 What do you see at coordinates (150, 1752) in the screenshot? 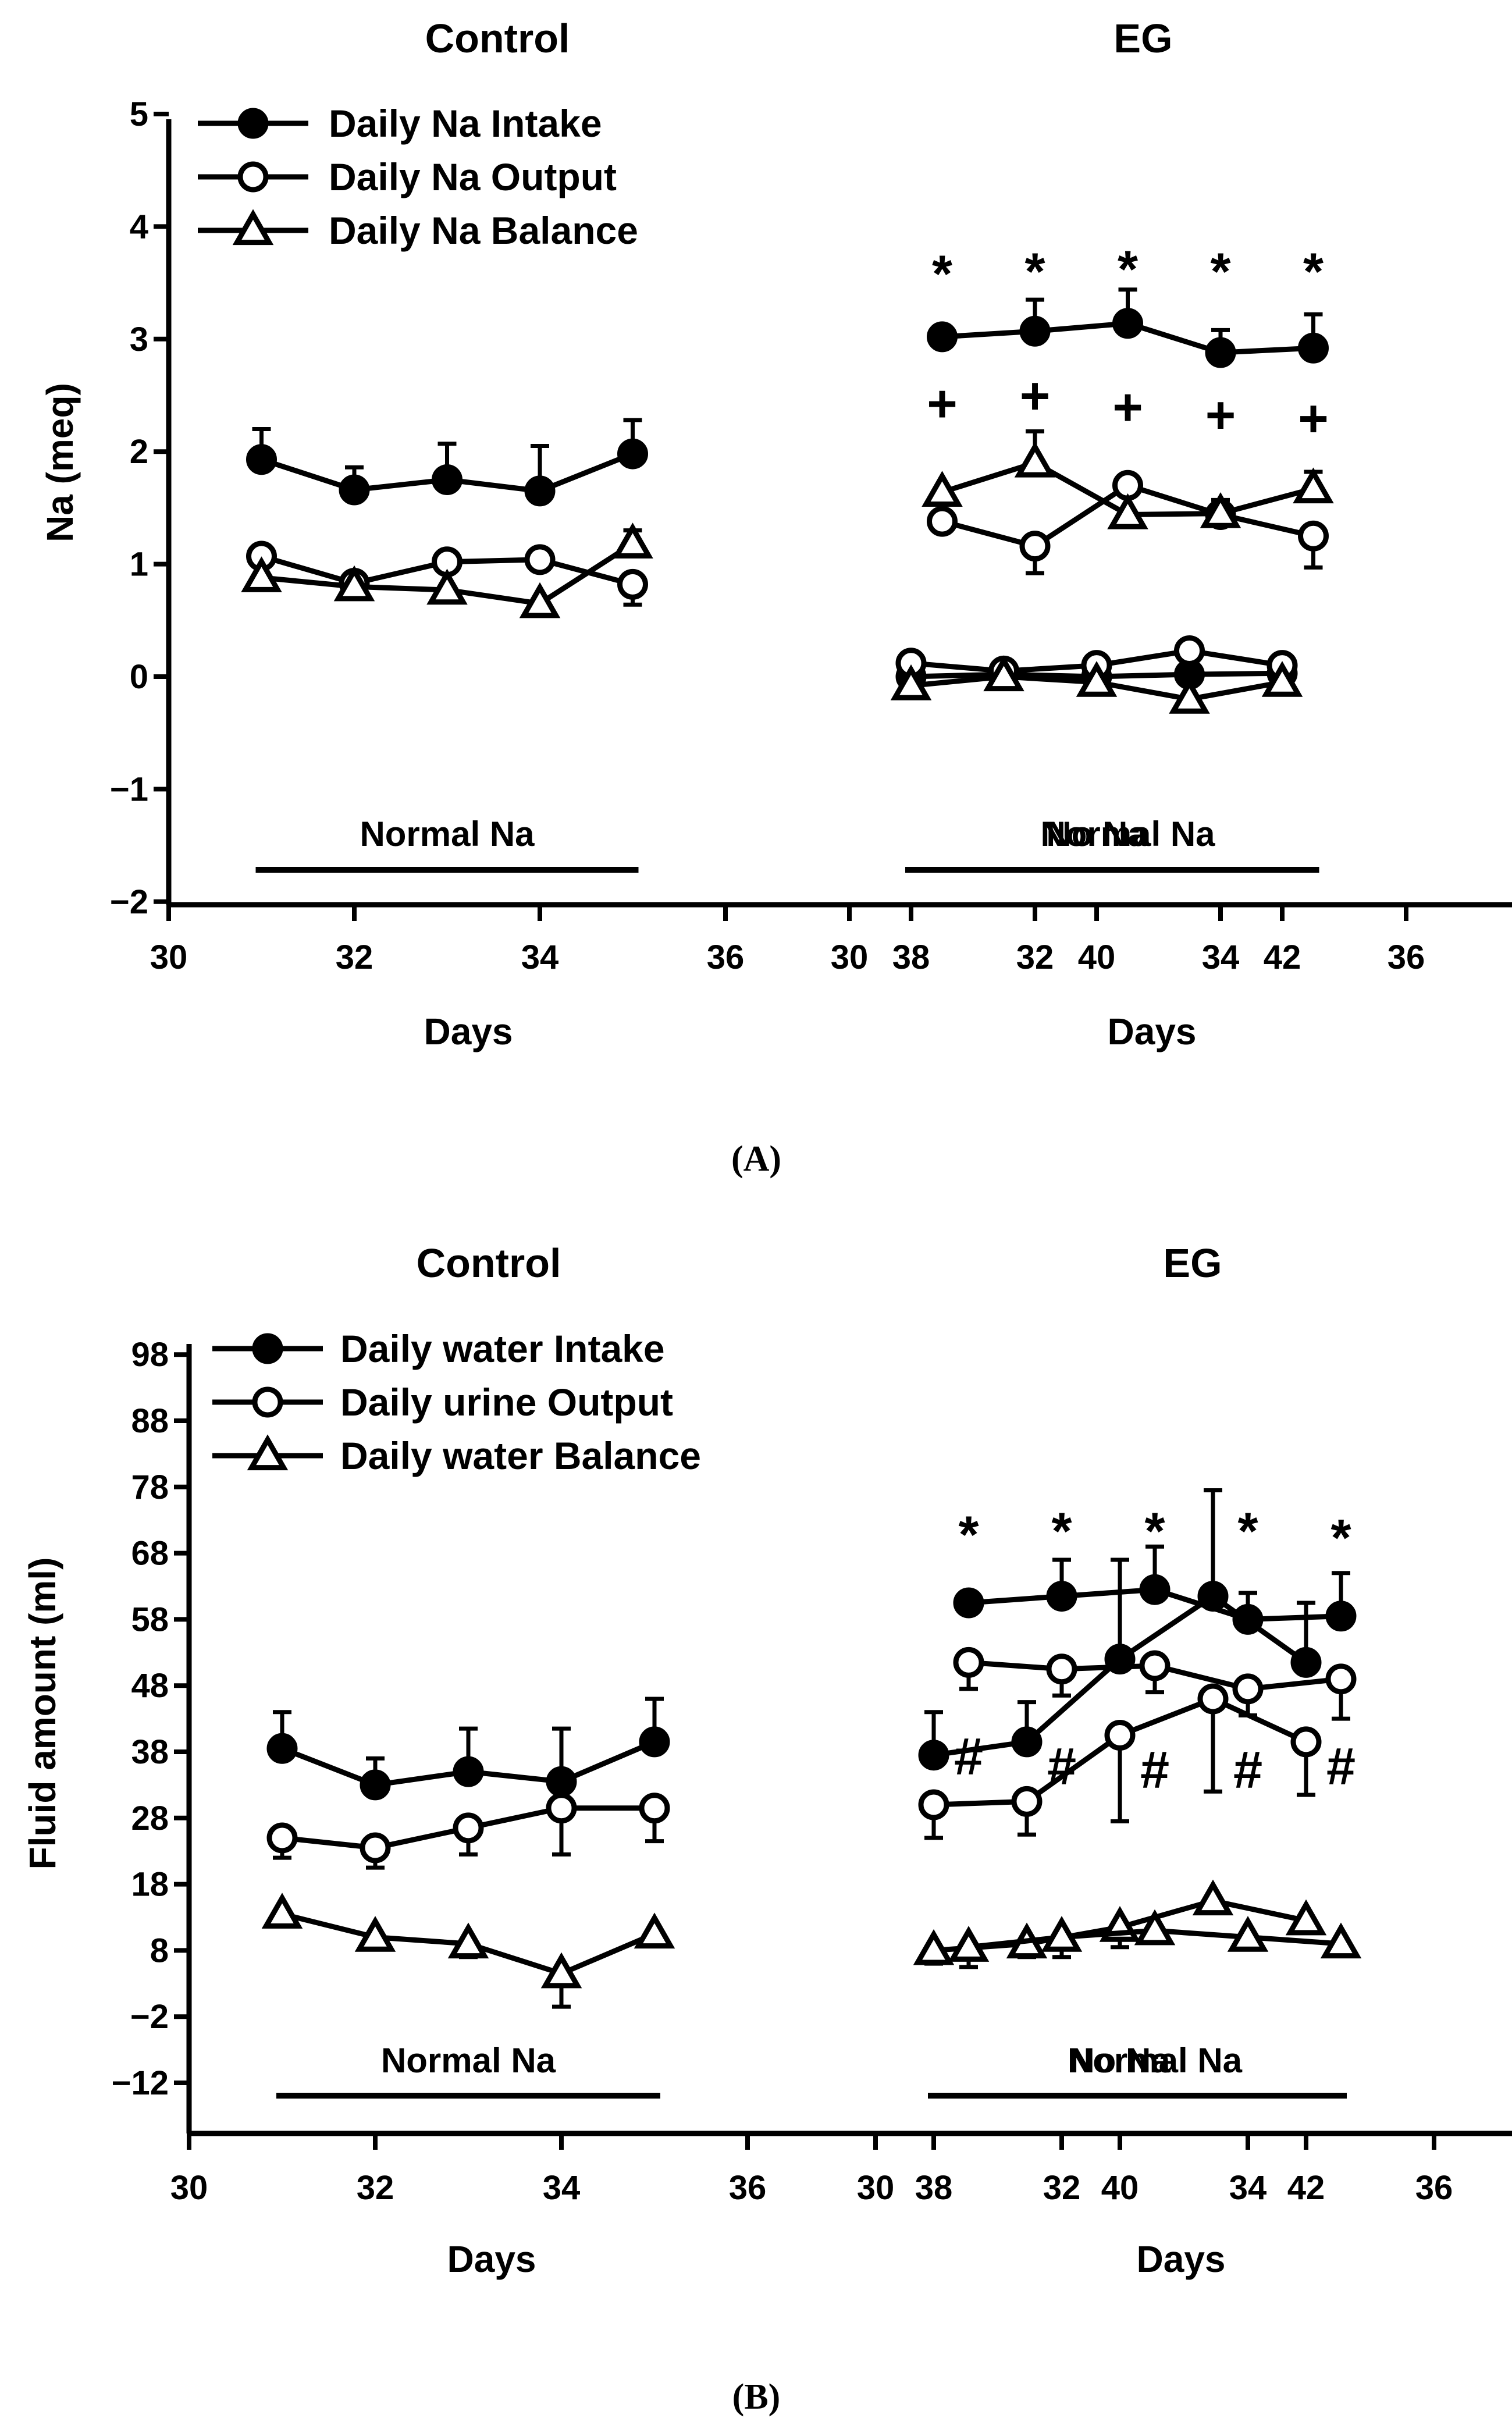
I see `y-tick-label: 38` at bounding box center [150, 1752].